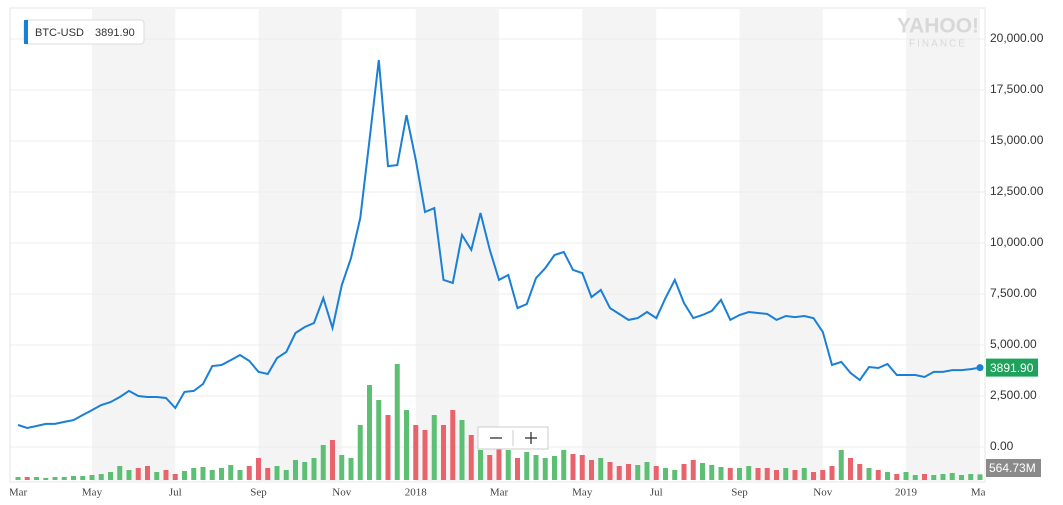 This screenshot has height=505, width=1063. I want to click on volume-label: 564.73M, so click(1012, 468).